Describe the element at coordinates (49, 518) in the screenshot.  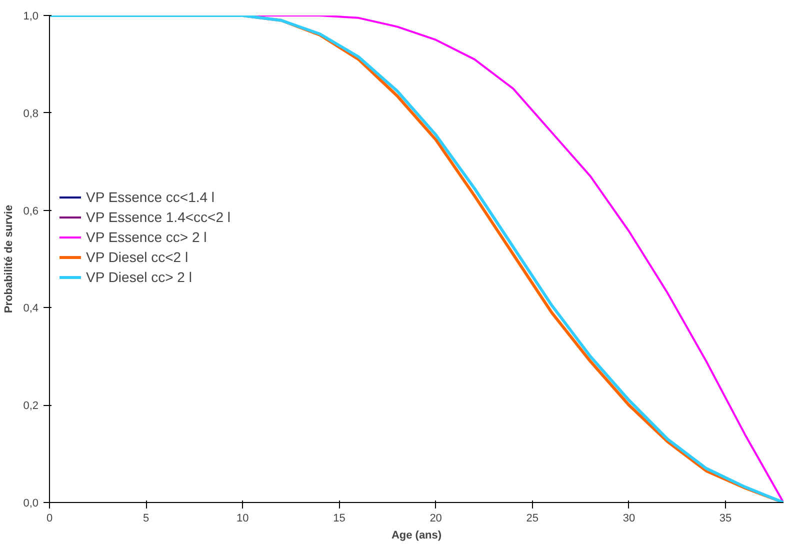
I see `x-tick-label: 0` at that location.